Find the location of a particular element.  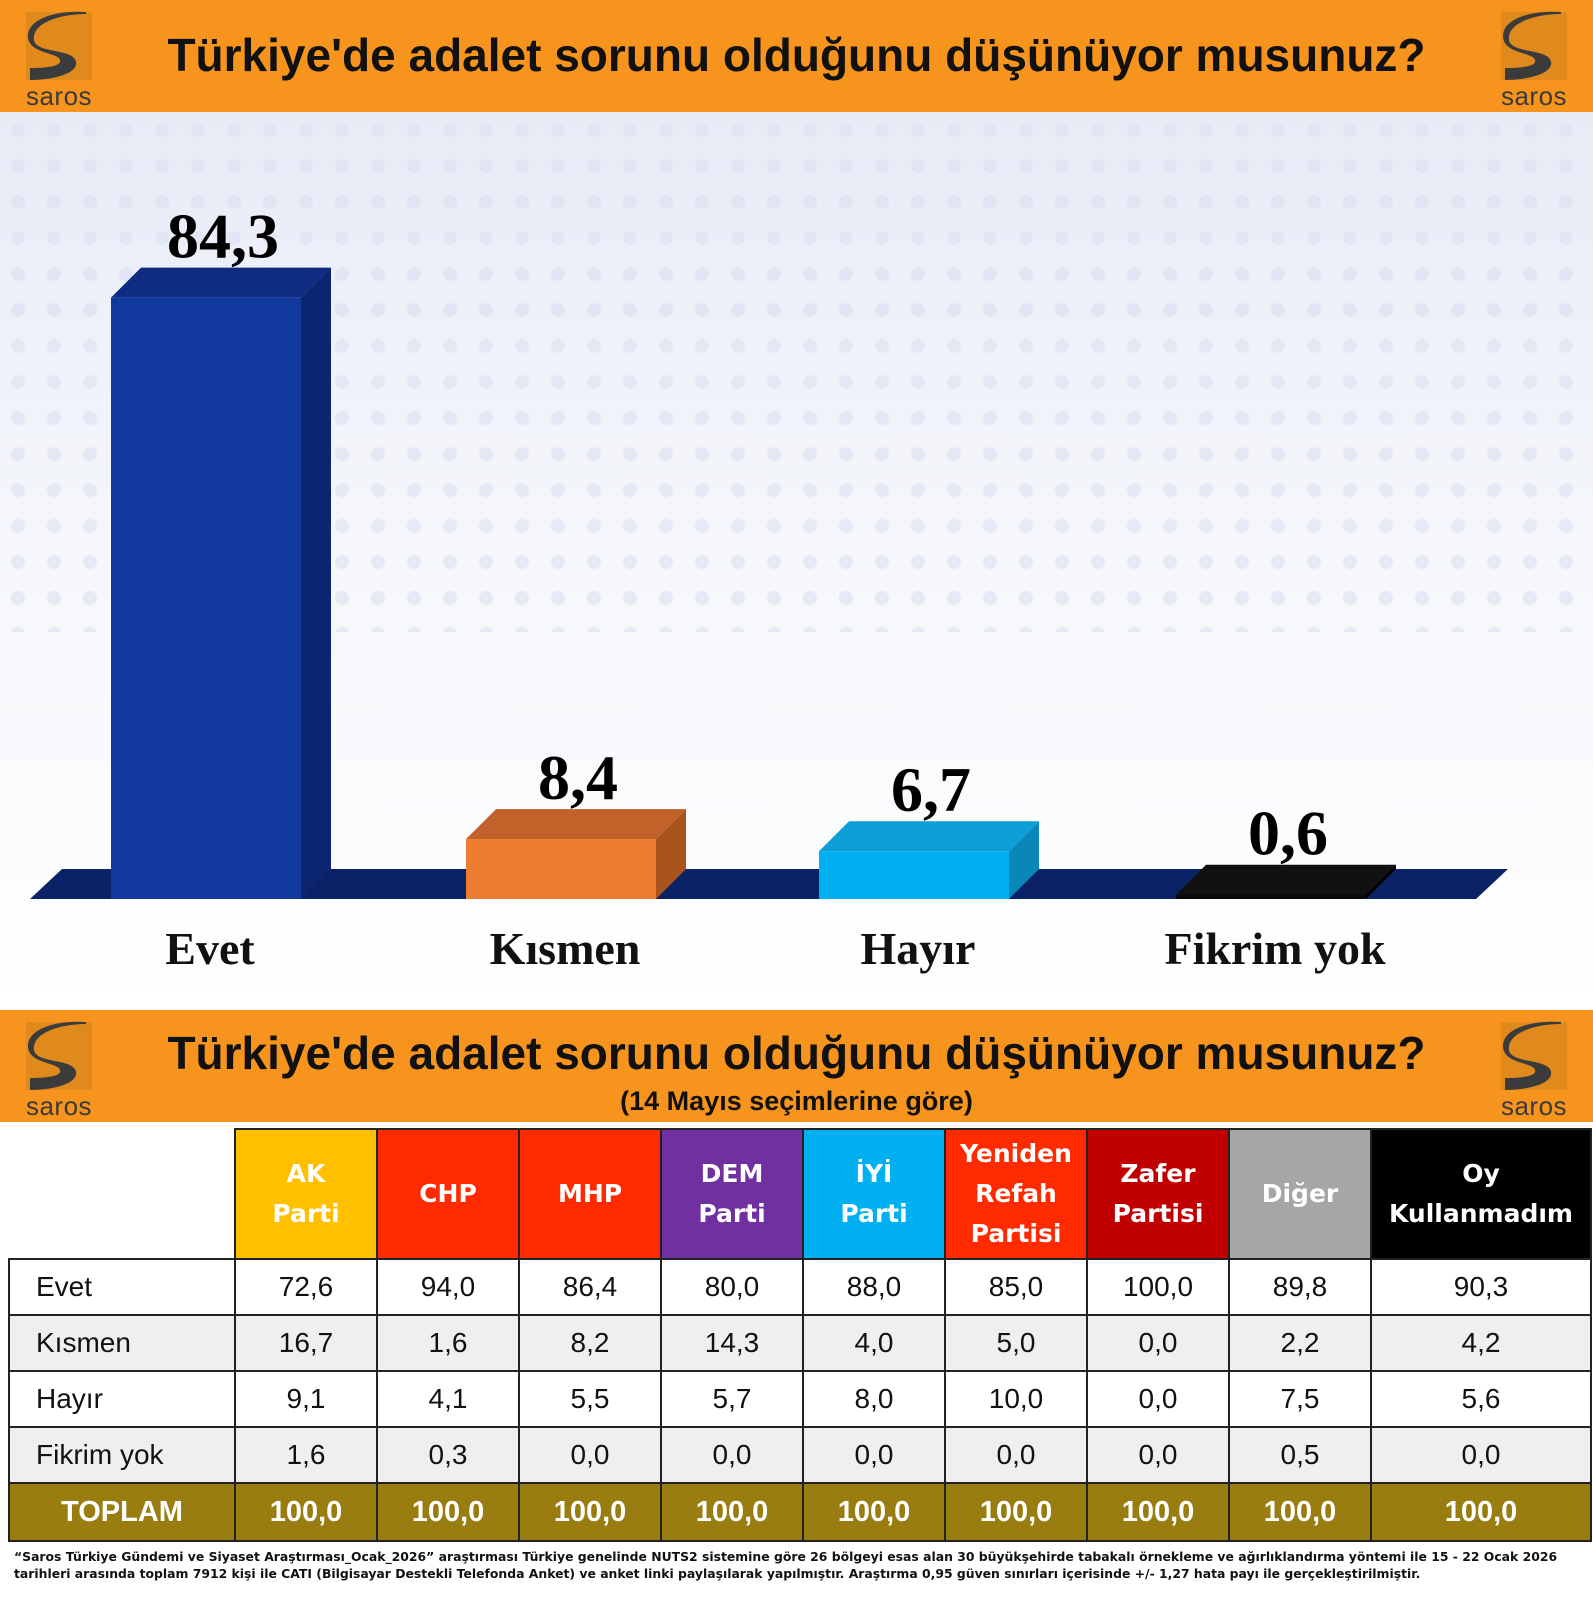

table-cell: 4,2 is located at coordinates (1481, 1343).